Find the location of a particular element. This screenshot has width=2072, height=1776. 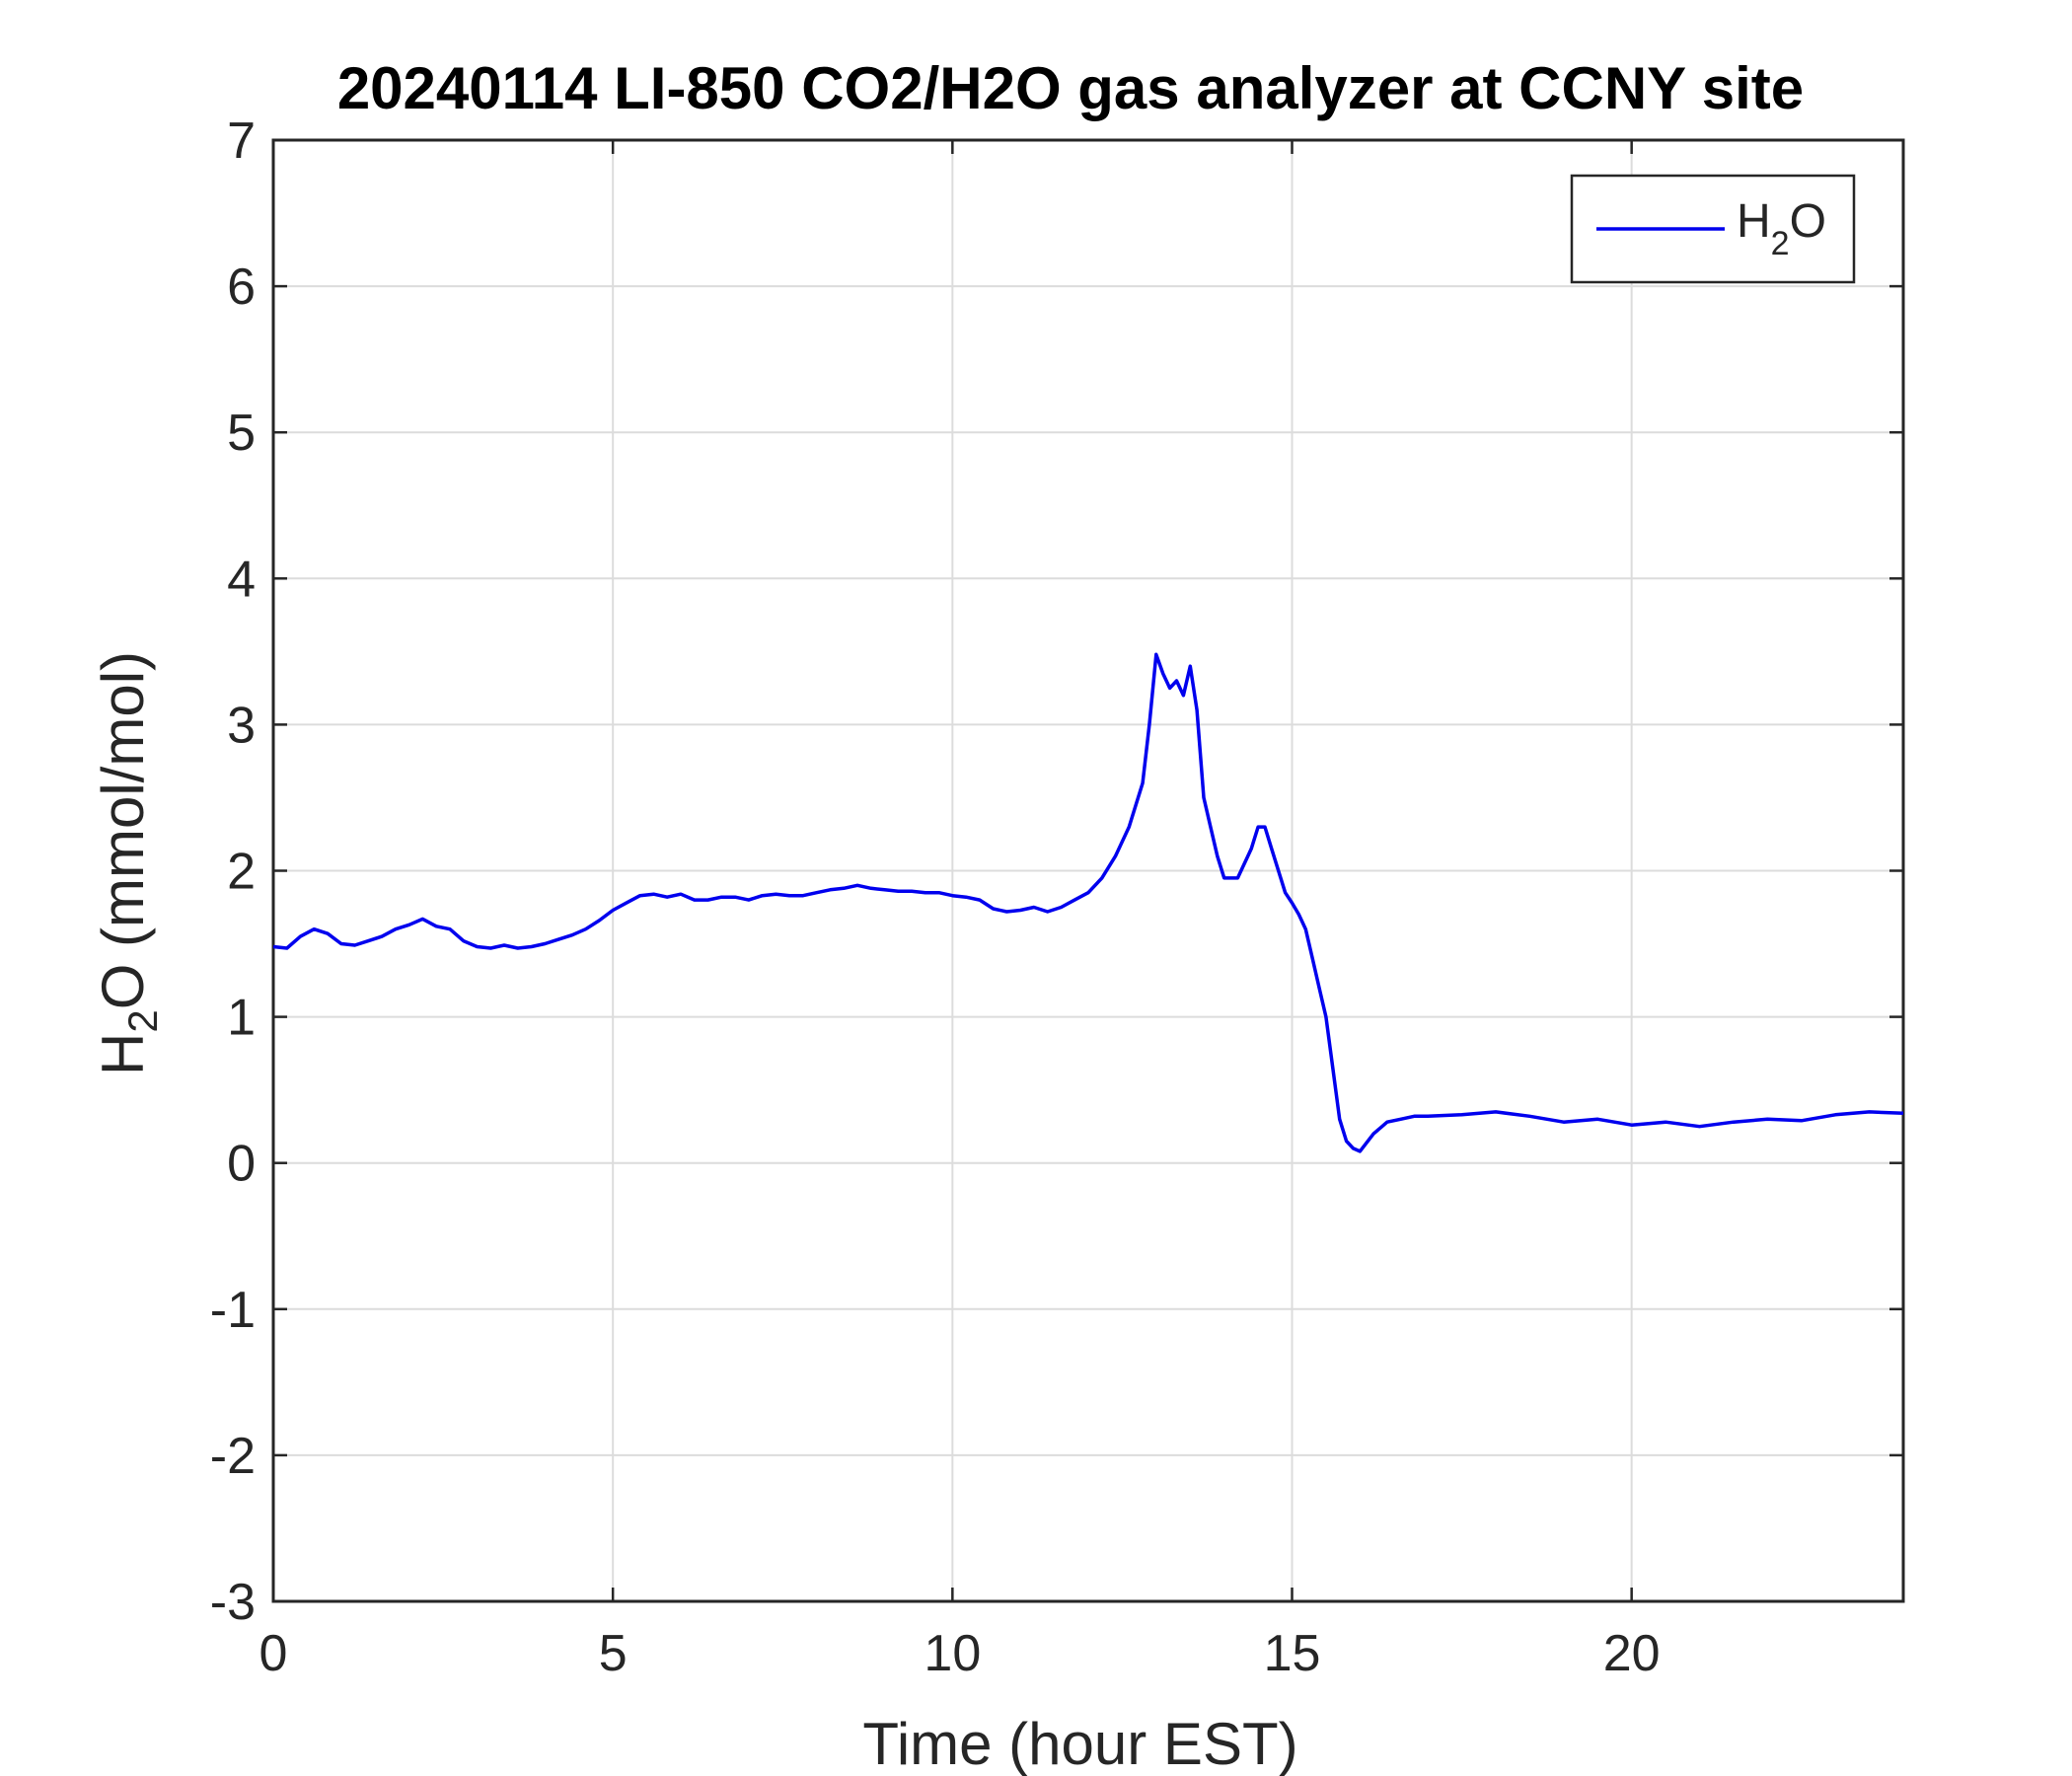

x-tick-label: 15 is located at coordinates (1292, 1654).